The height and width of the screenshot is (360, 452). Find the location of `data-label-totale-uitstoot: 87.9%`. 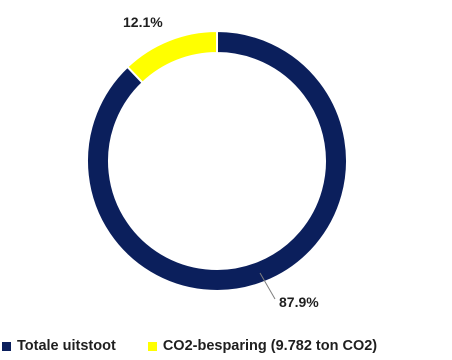

data-label-totale-uitstoot: 87.9% is located at coordinates (299, 302).